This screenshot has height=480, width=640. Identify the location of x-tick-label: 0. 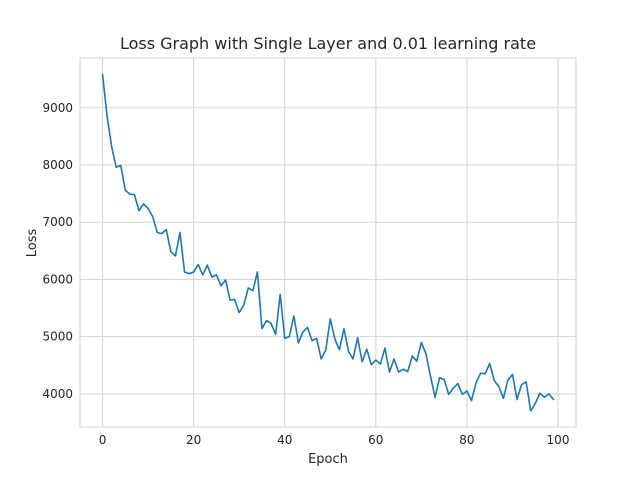
(103, 440).